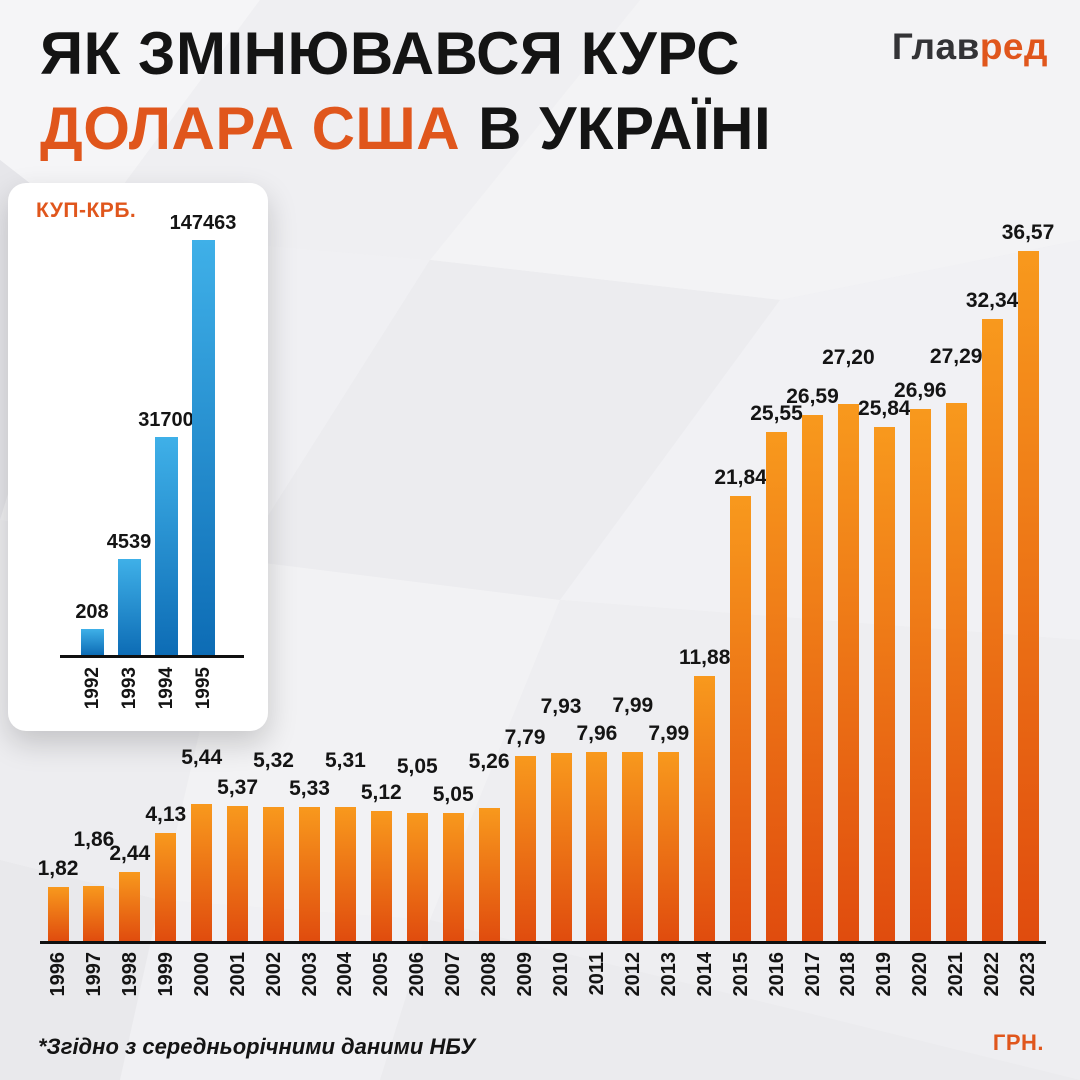  I want to click on logo-part-accent: ред, so click(1013, 46).